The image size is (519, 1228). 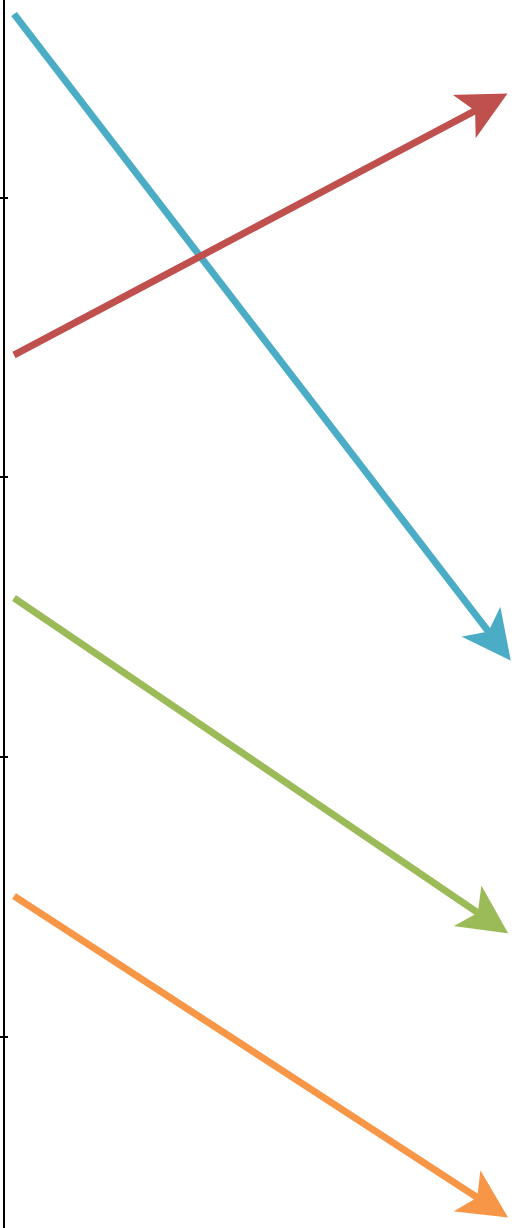 What do you see at coordinates (4, 614) in the screenshot?
I see `vertical-axis` at bounding box center [4, 614].